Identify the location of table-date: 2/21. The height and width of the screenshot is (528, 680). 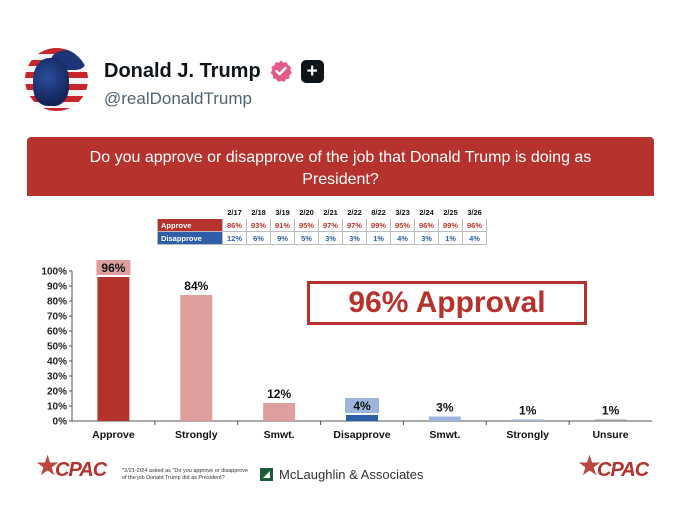
(330, 212).